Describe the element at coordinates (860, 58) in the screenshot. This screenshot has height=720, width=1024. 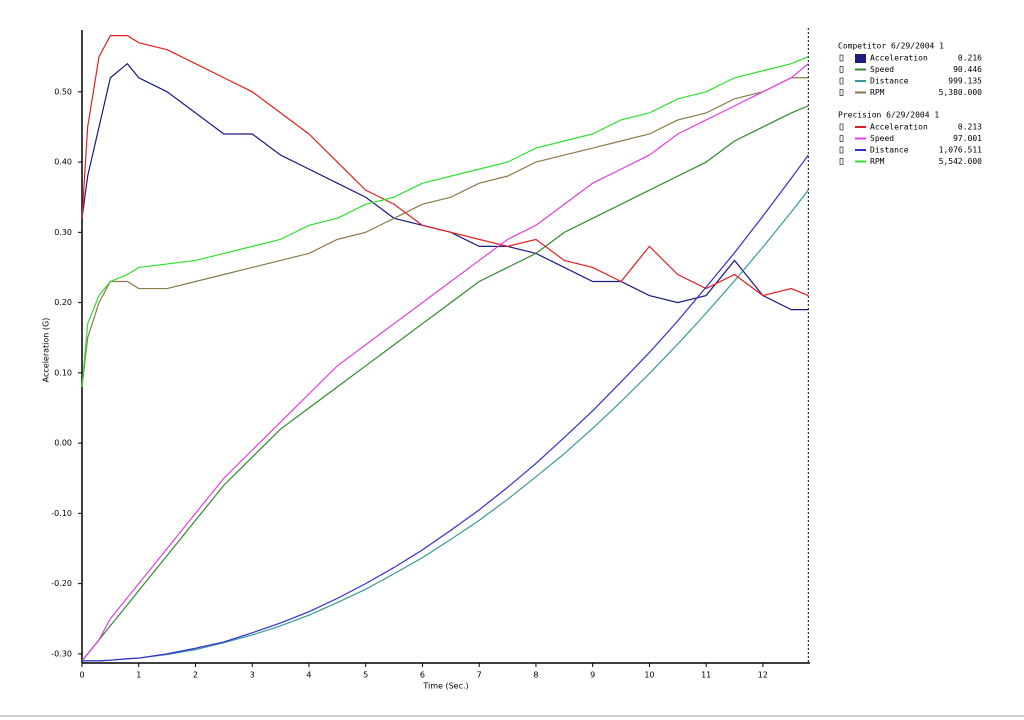
I see `legend-swatch` at that location.